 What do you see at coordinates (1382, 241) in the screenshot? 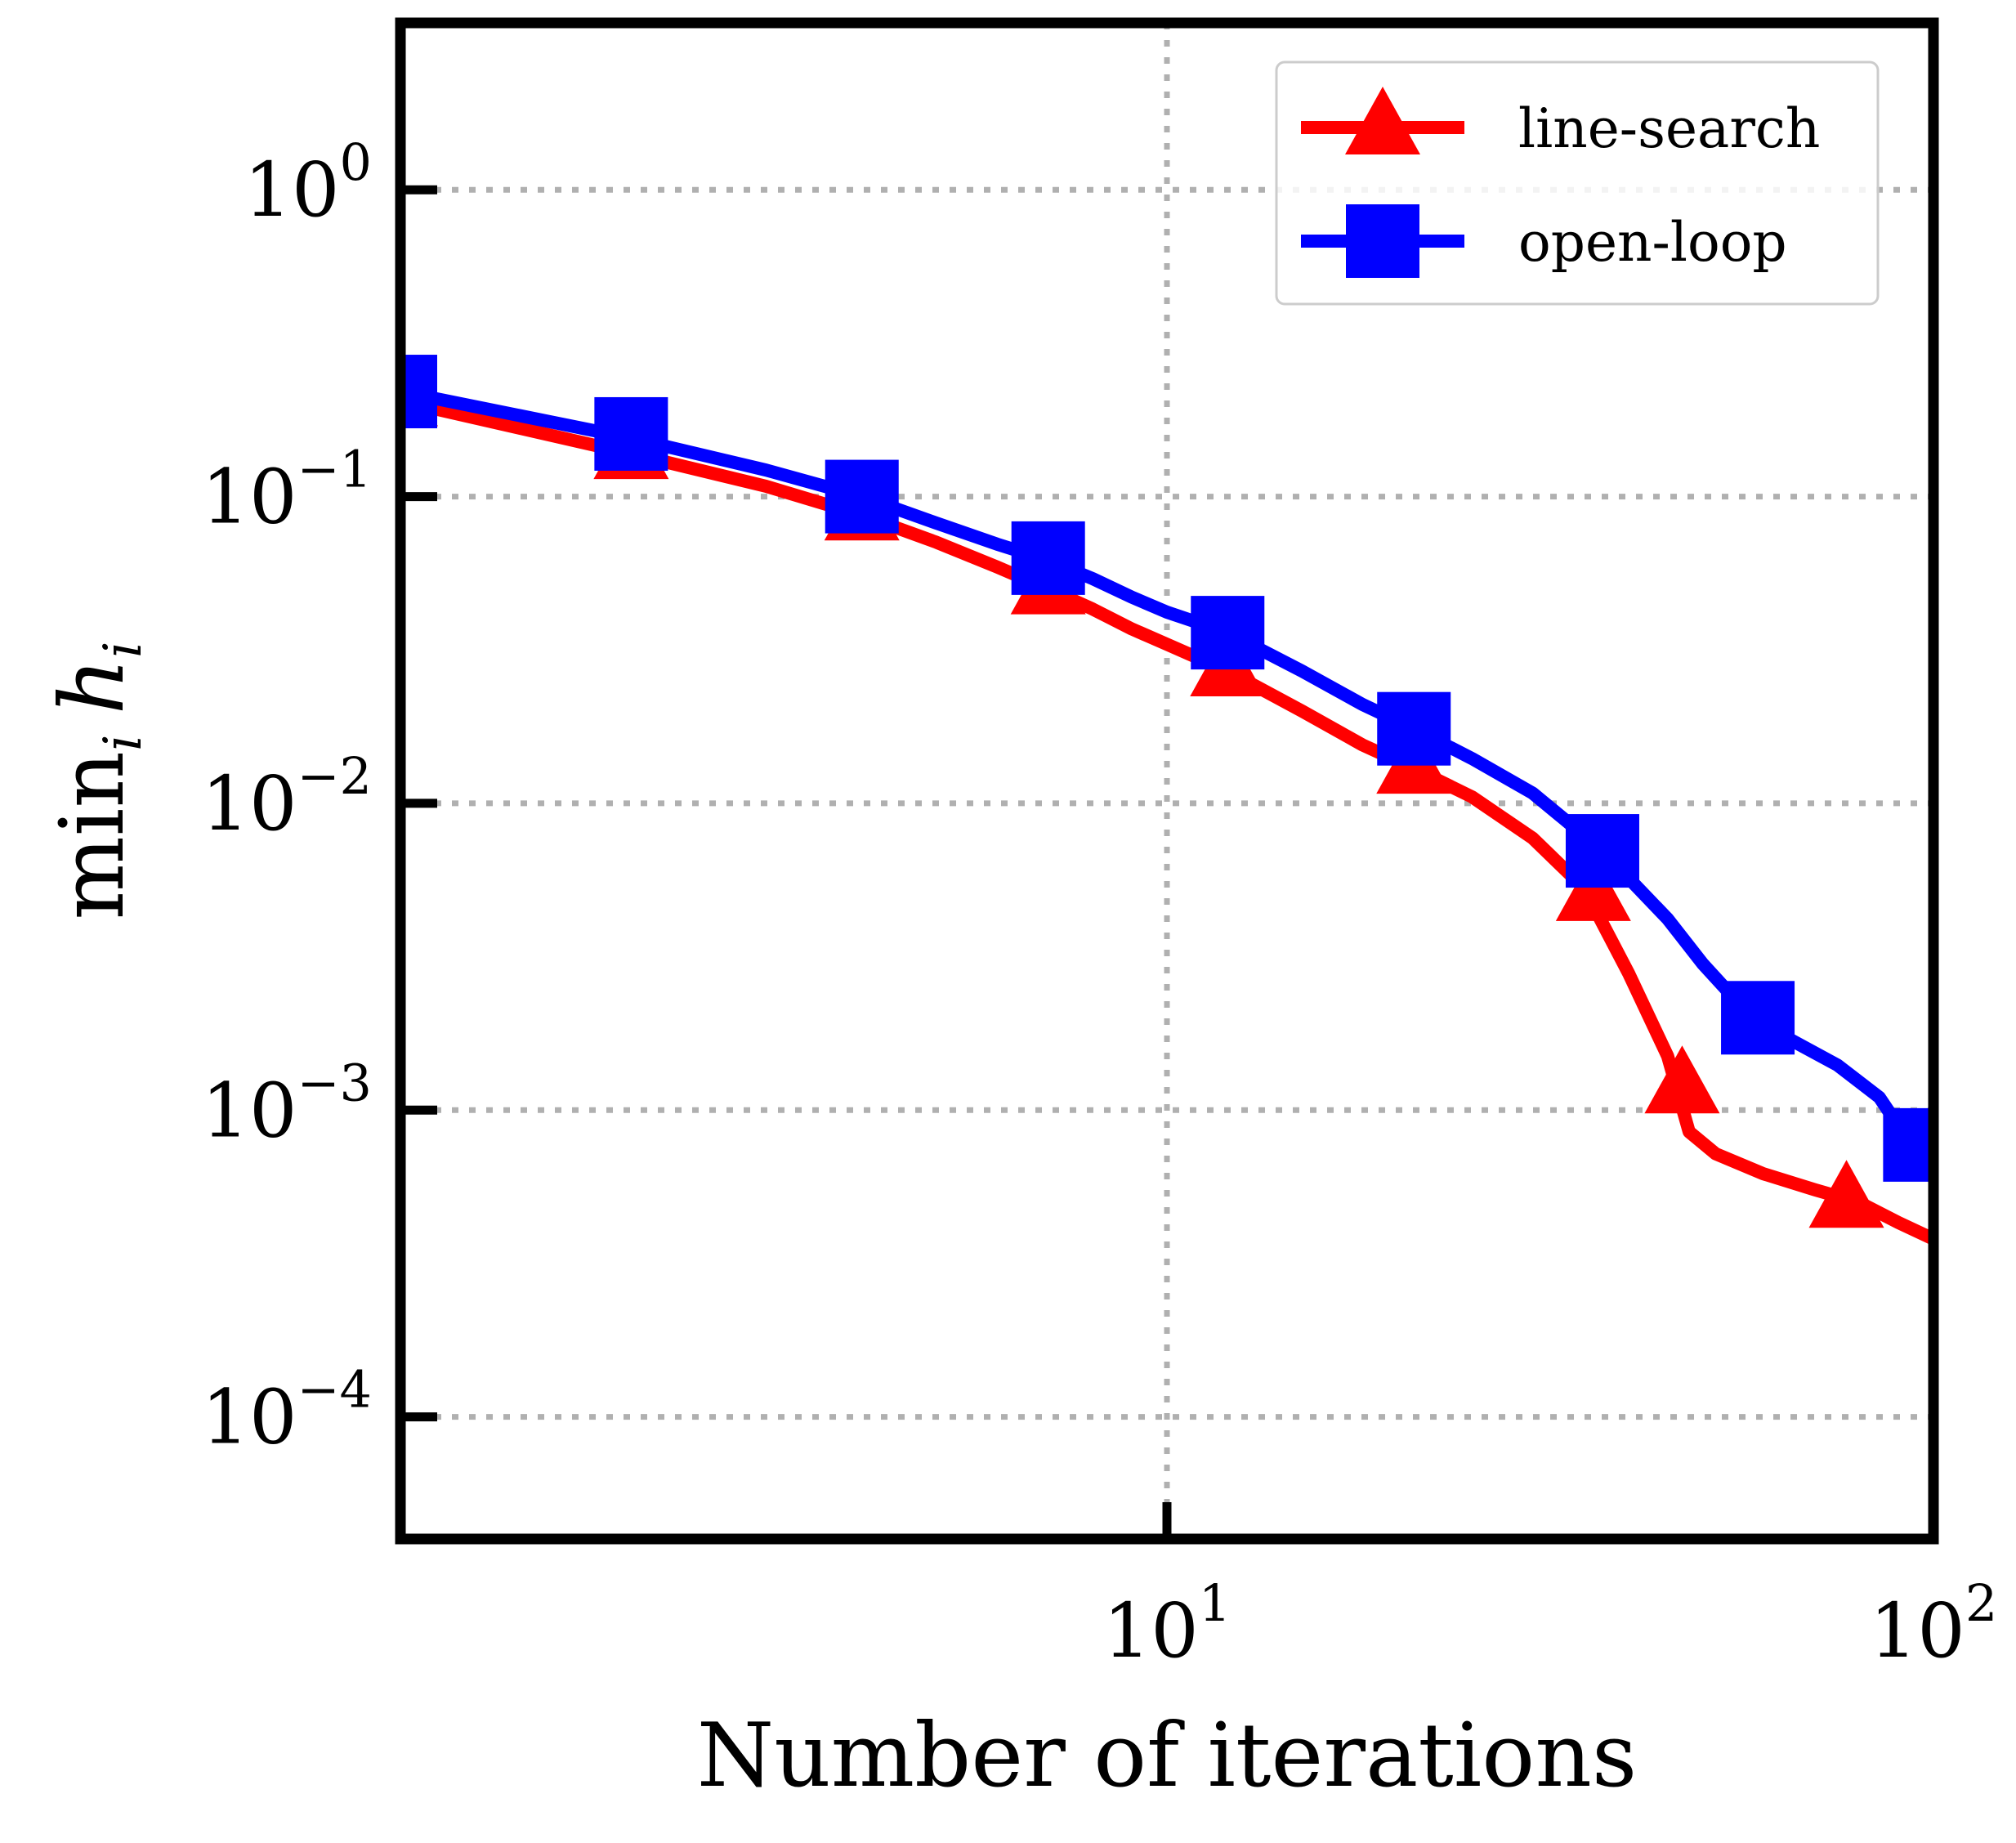
I see `legend-marker-open-loop` at bounding box center [1382, 241].